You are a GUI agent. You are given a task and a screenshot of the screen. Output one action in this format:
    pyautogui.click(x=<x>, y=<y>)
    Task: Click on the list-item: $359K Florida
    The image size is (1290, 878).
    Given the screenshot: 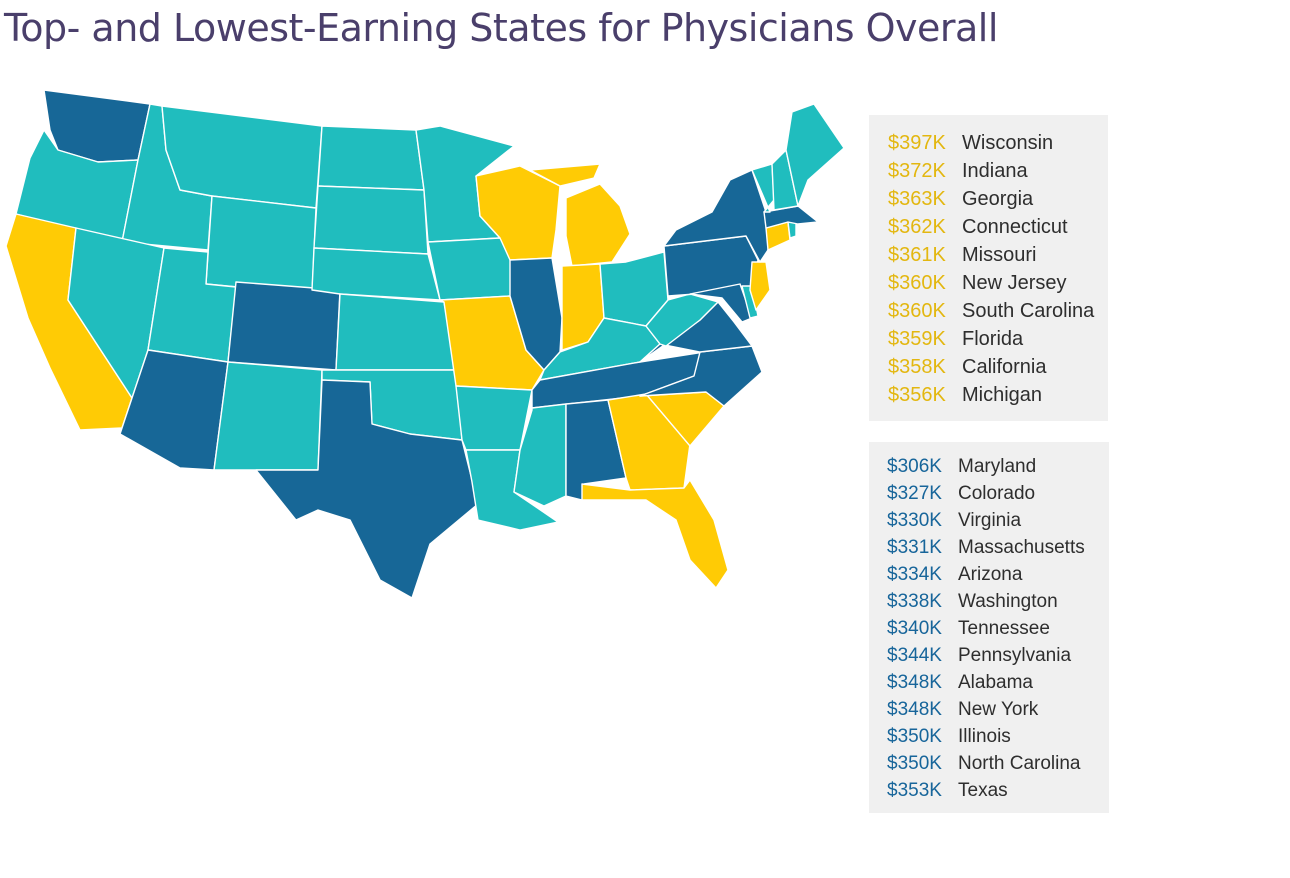 What is the action you would take?
    pyautogui.click(x=998, y=342)
    